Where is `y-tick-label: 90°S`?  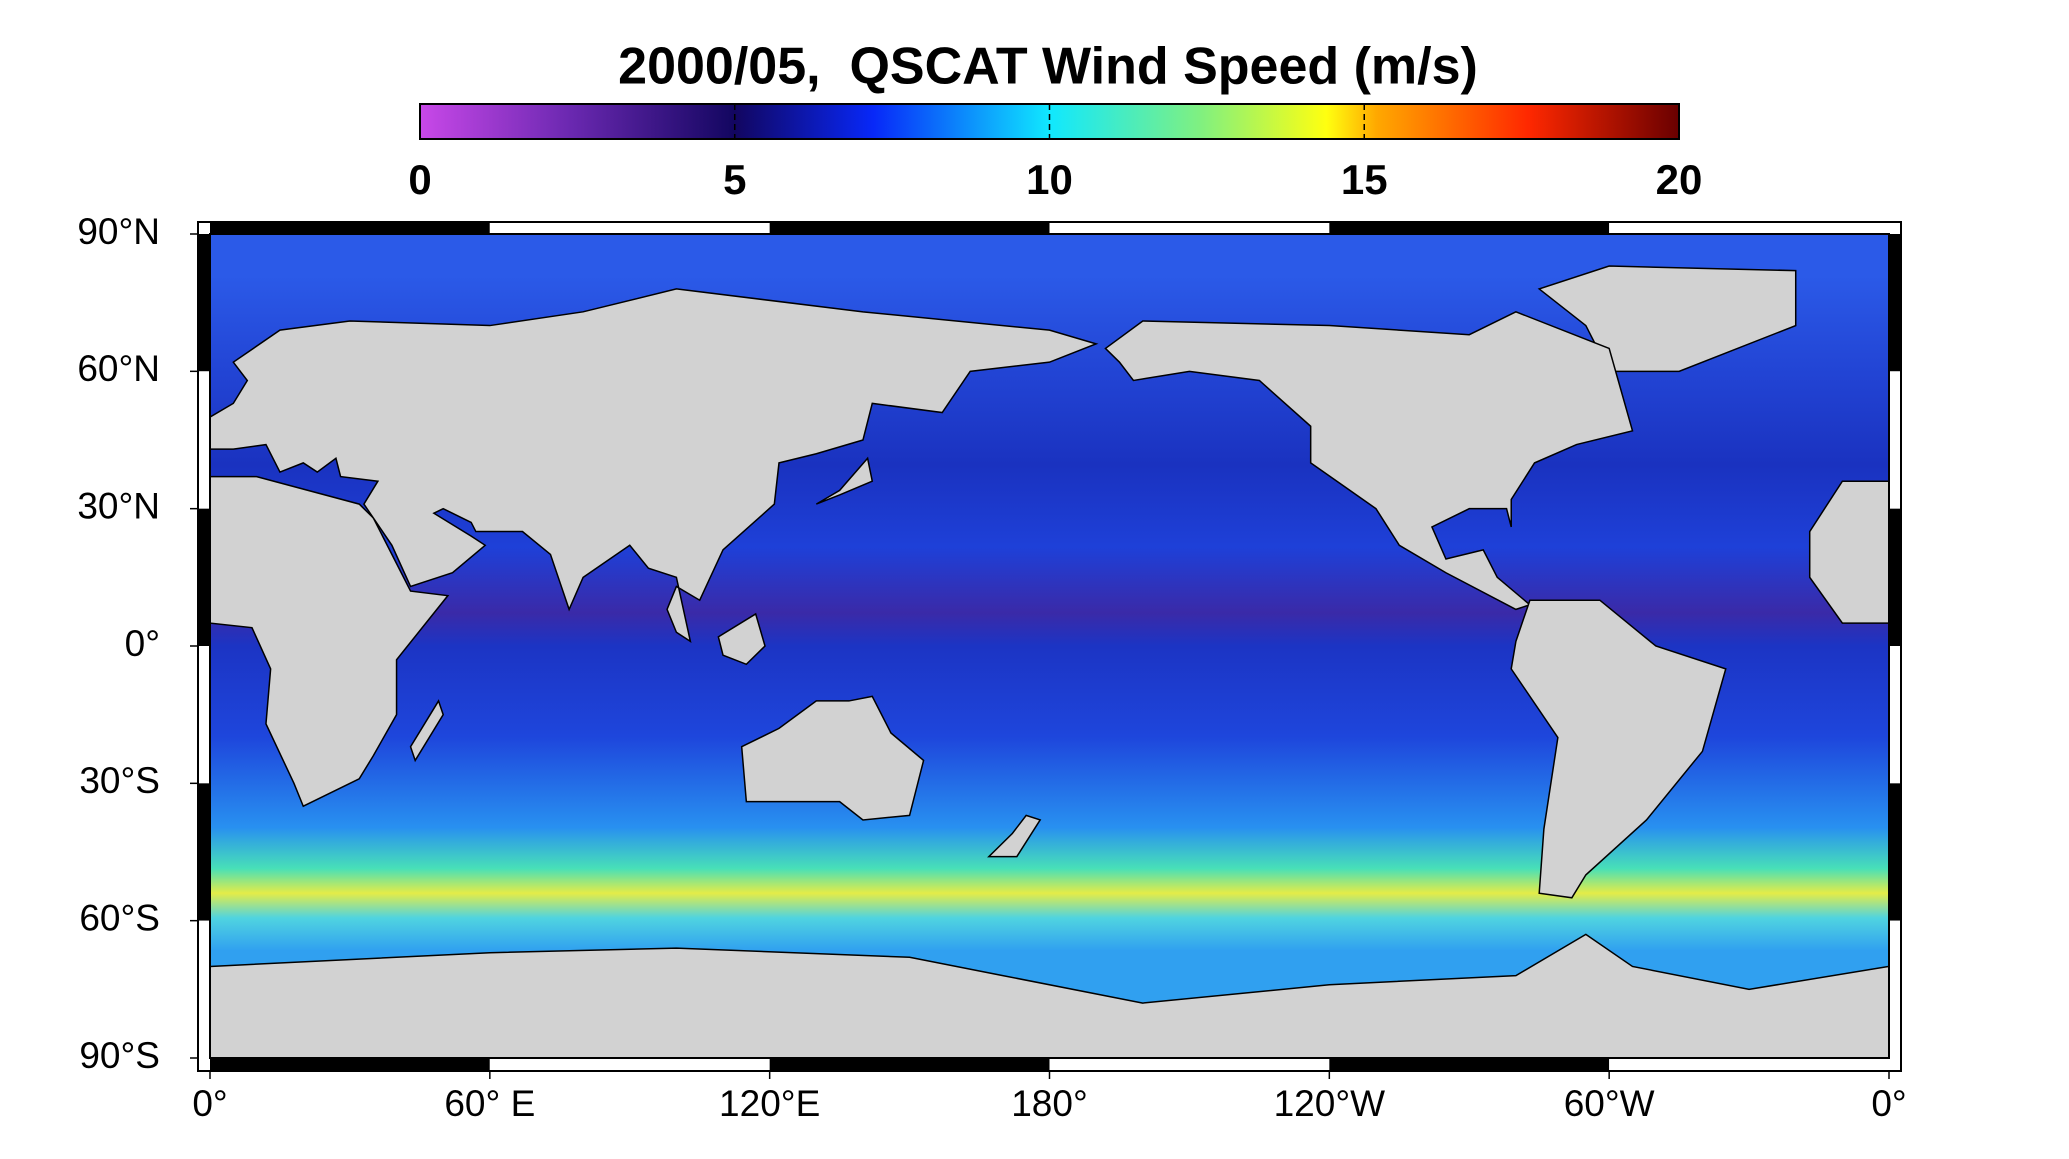 y-tick-label: 90°S is located at coordinates (119, 1055).